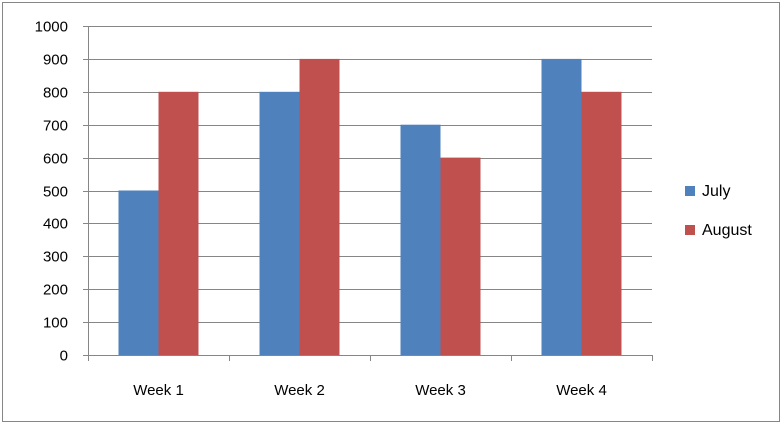 This screenshot has width=784, height=426. I want to click on y-tick-label: 300, so click(55, 257).